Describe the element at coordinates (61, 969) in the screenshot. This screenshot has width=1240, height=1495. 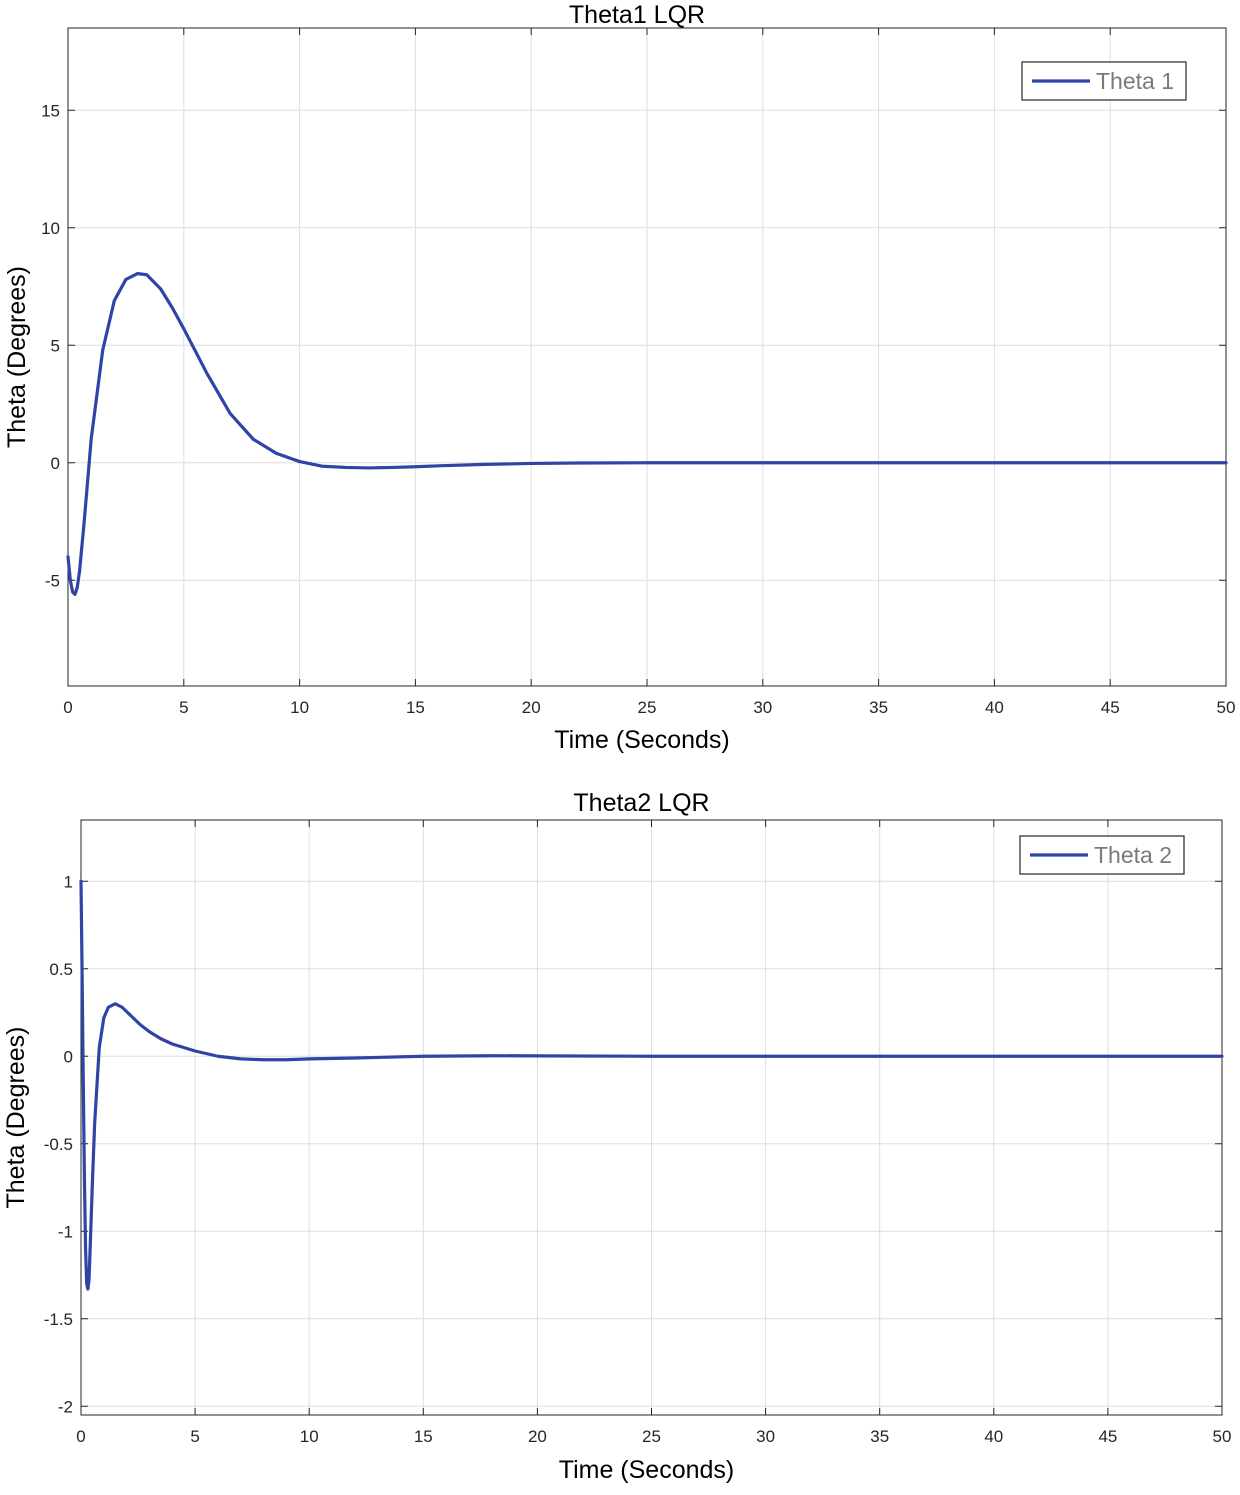
I see `y-tick-label: 0.5` at that location.